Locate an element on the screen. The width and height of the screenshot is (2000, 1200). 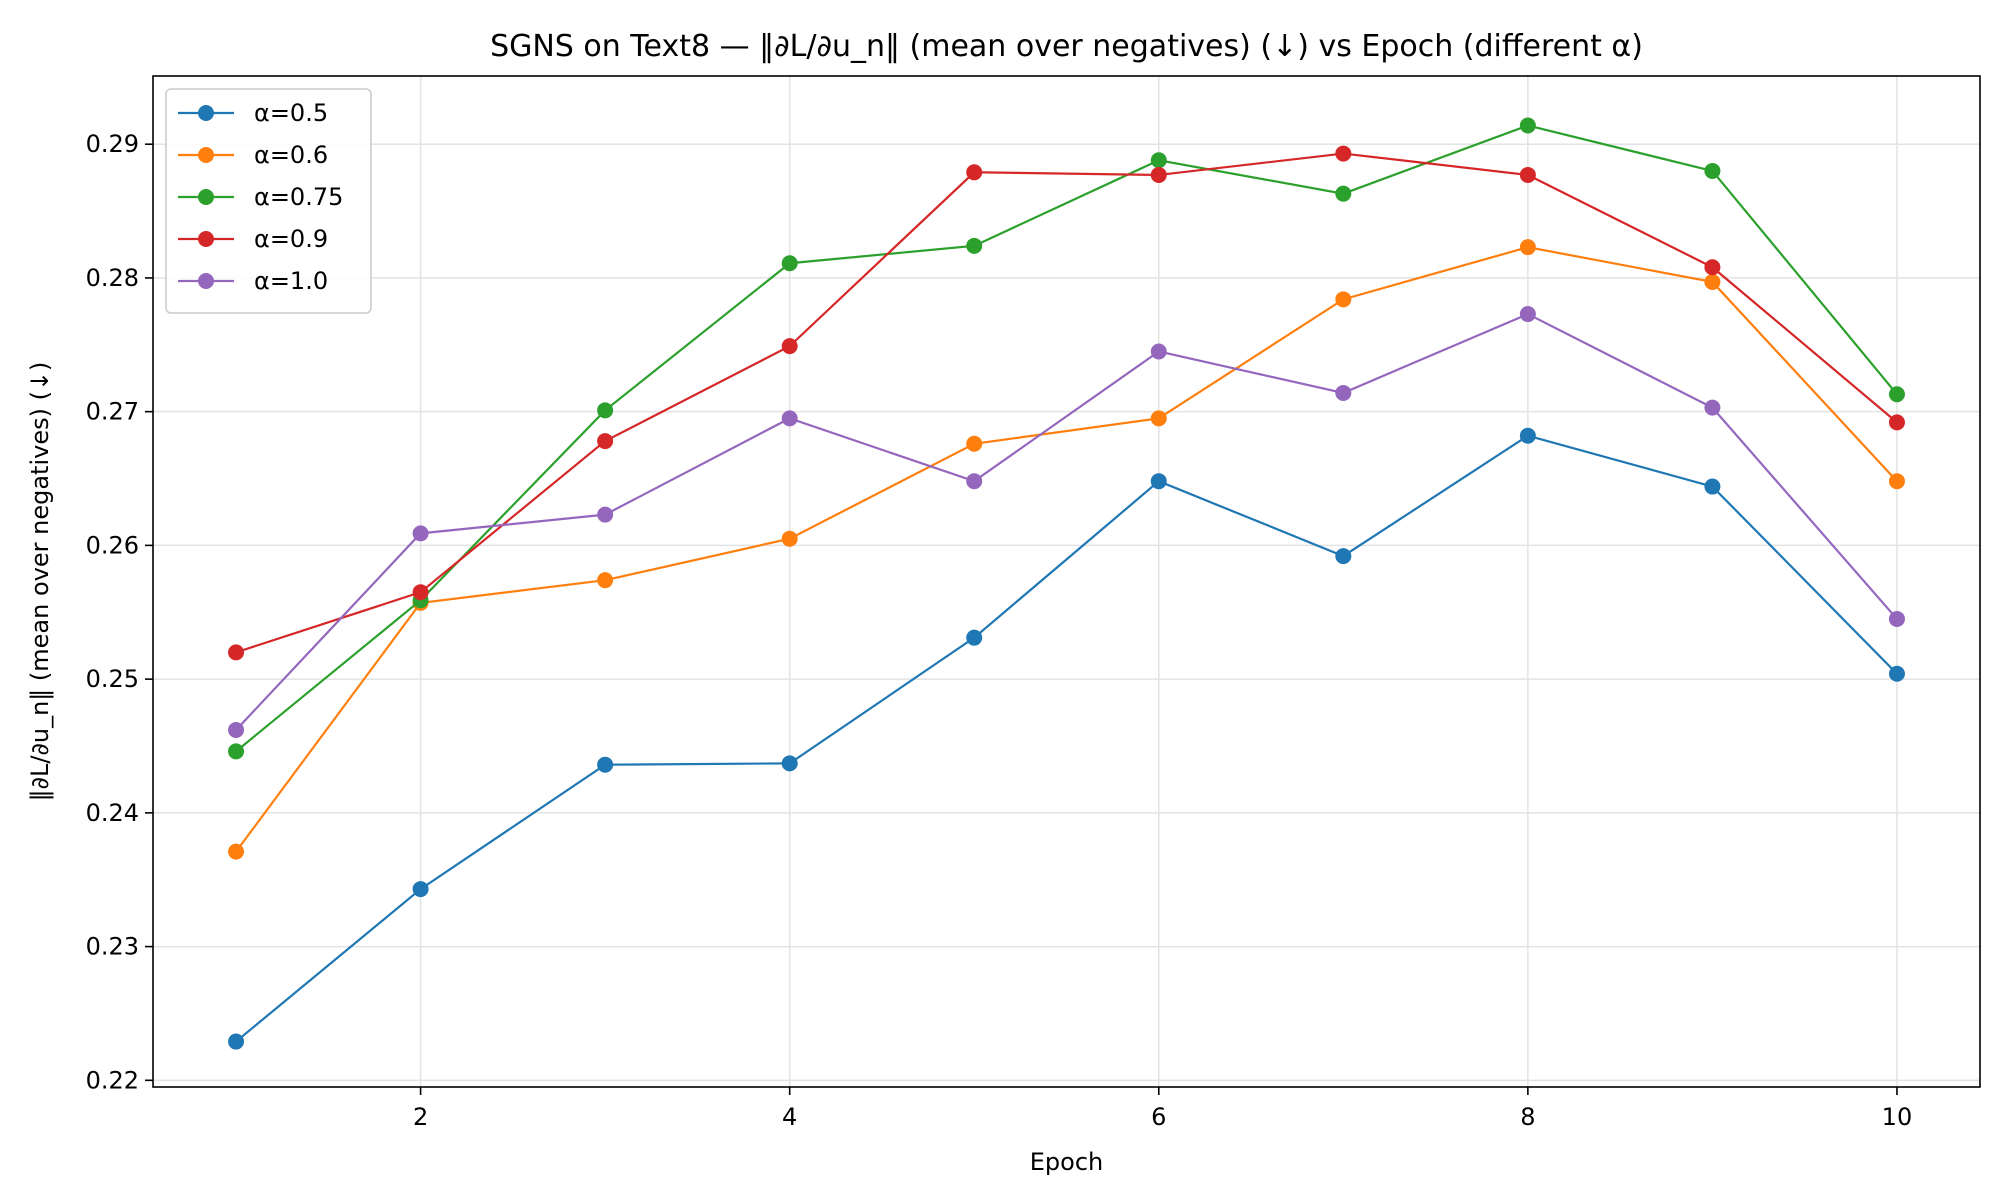
legend-item: α=0.6 is located at coordinates (253, 155).